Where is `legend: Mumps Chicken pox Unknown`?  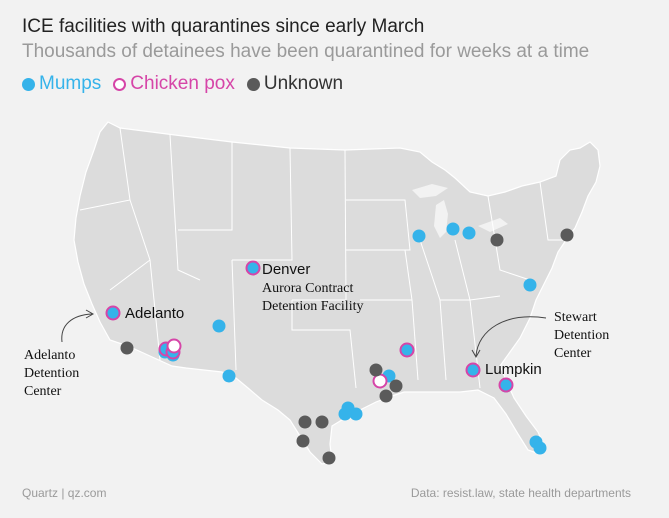 legend: Mumps Chicken pox Unknown is located at coordinates (182, 84).